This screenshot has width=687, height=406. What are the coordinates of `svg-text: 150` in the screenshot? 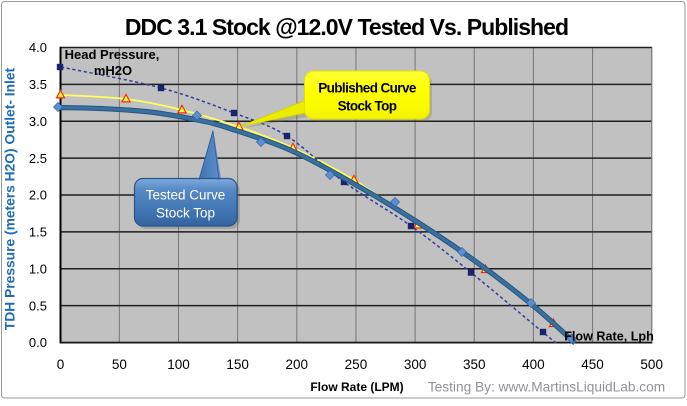 It's located at (237, 364).